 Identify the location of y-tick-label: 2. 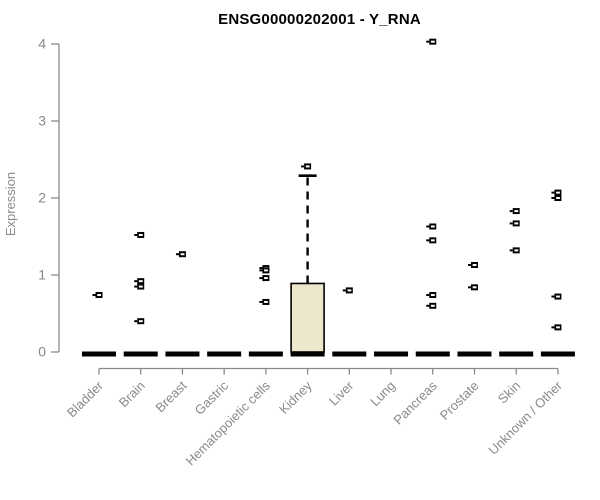
(42, 198).